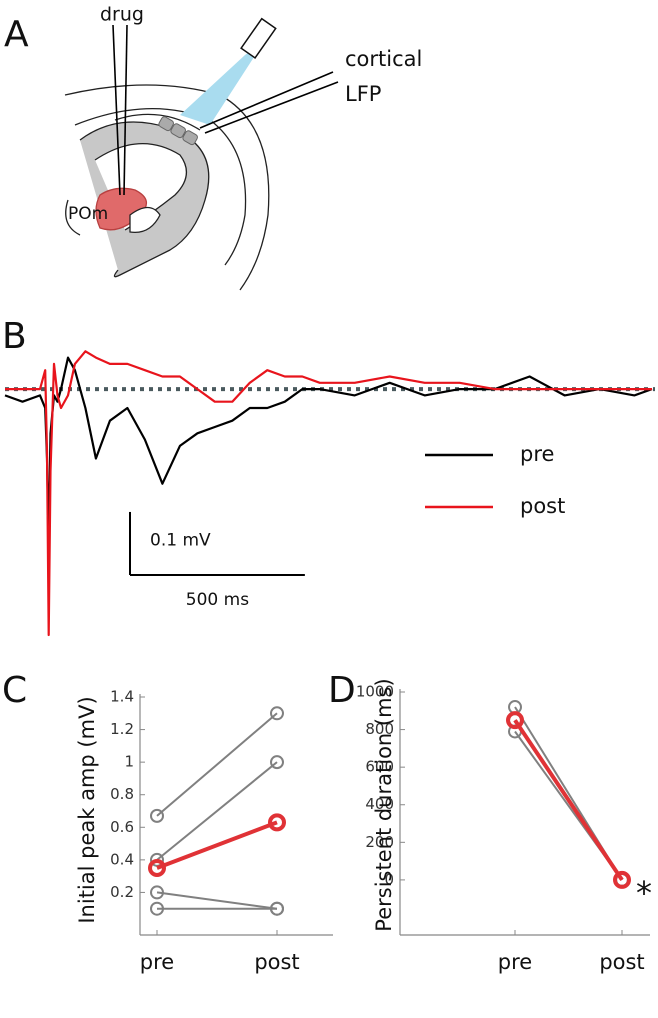 Image resolution: width=658 pixels, height=1018 pixels. What do you see at coordinates (178, 131) in the screenshot?
I see `electrodes` at bounding box center [178, 131].